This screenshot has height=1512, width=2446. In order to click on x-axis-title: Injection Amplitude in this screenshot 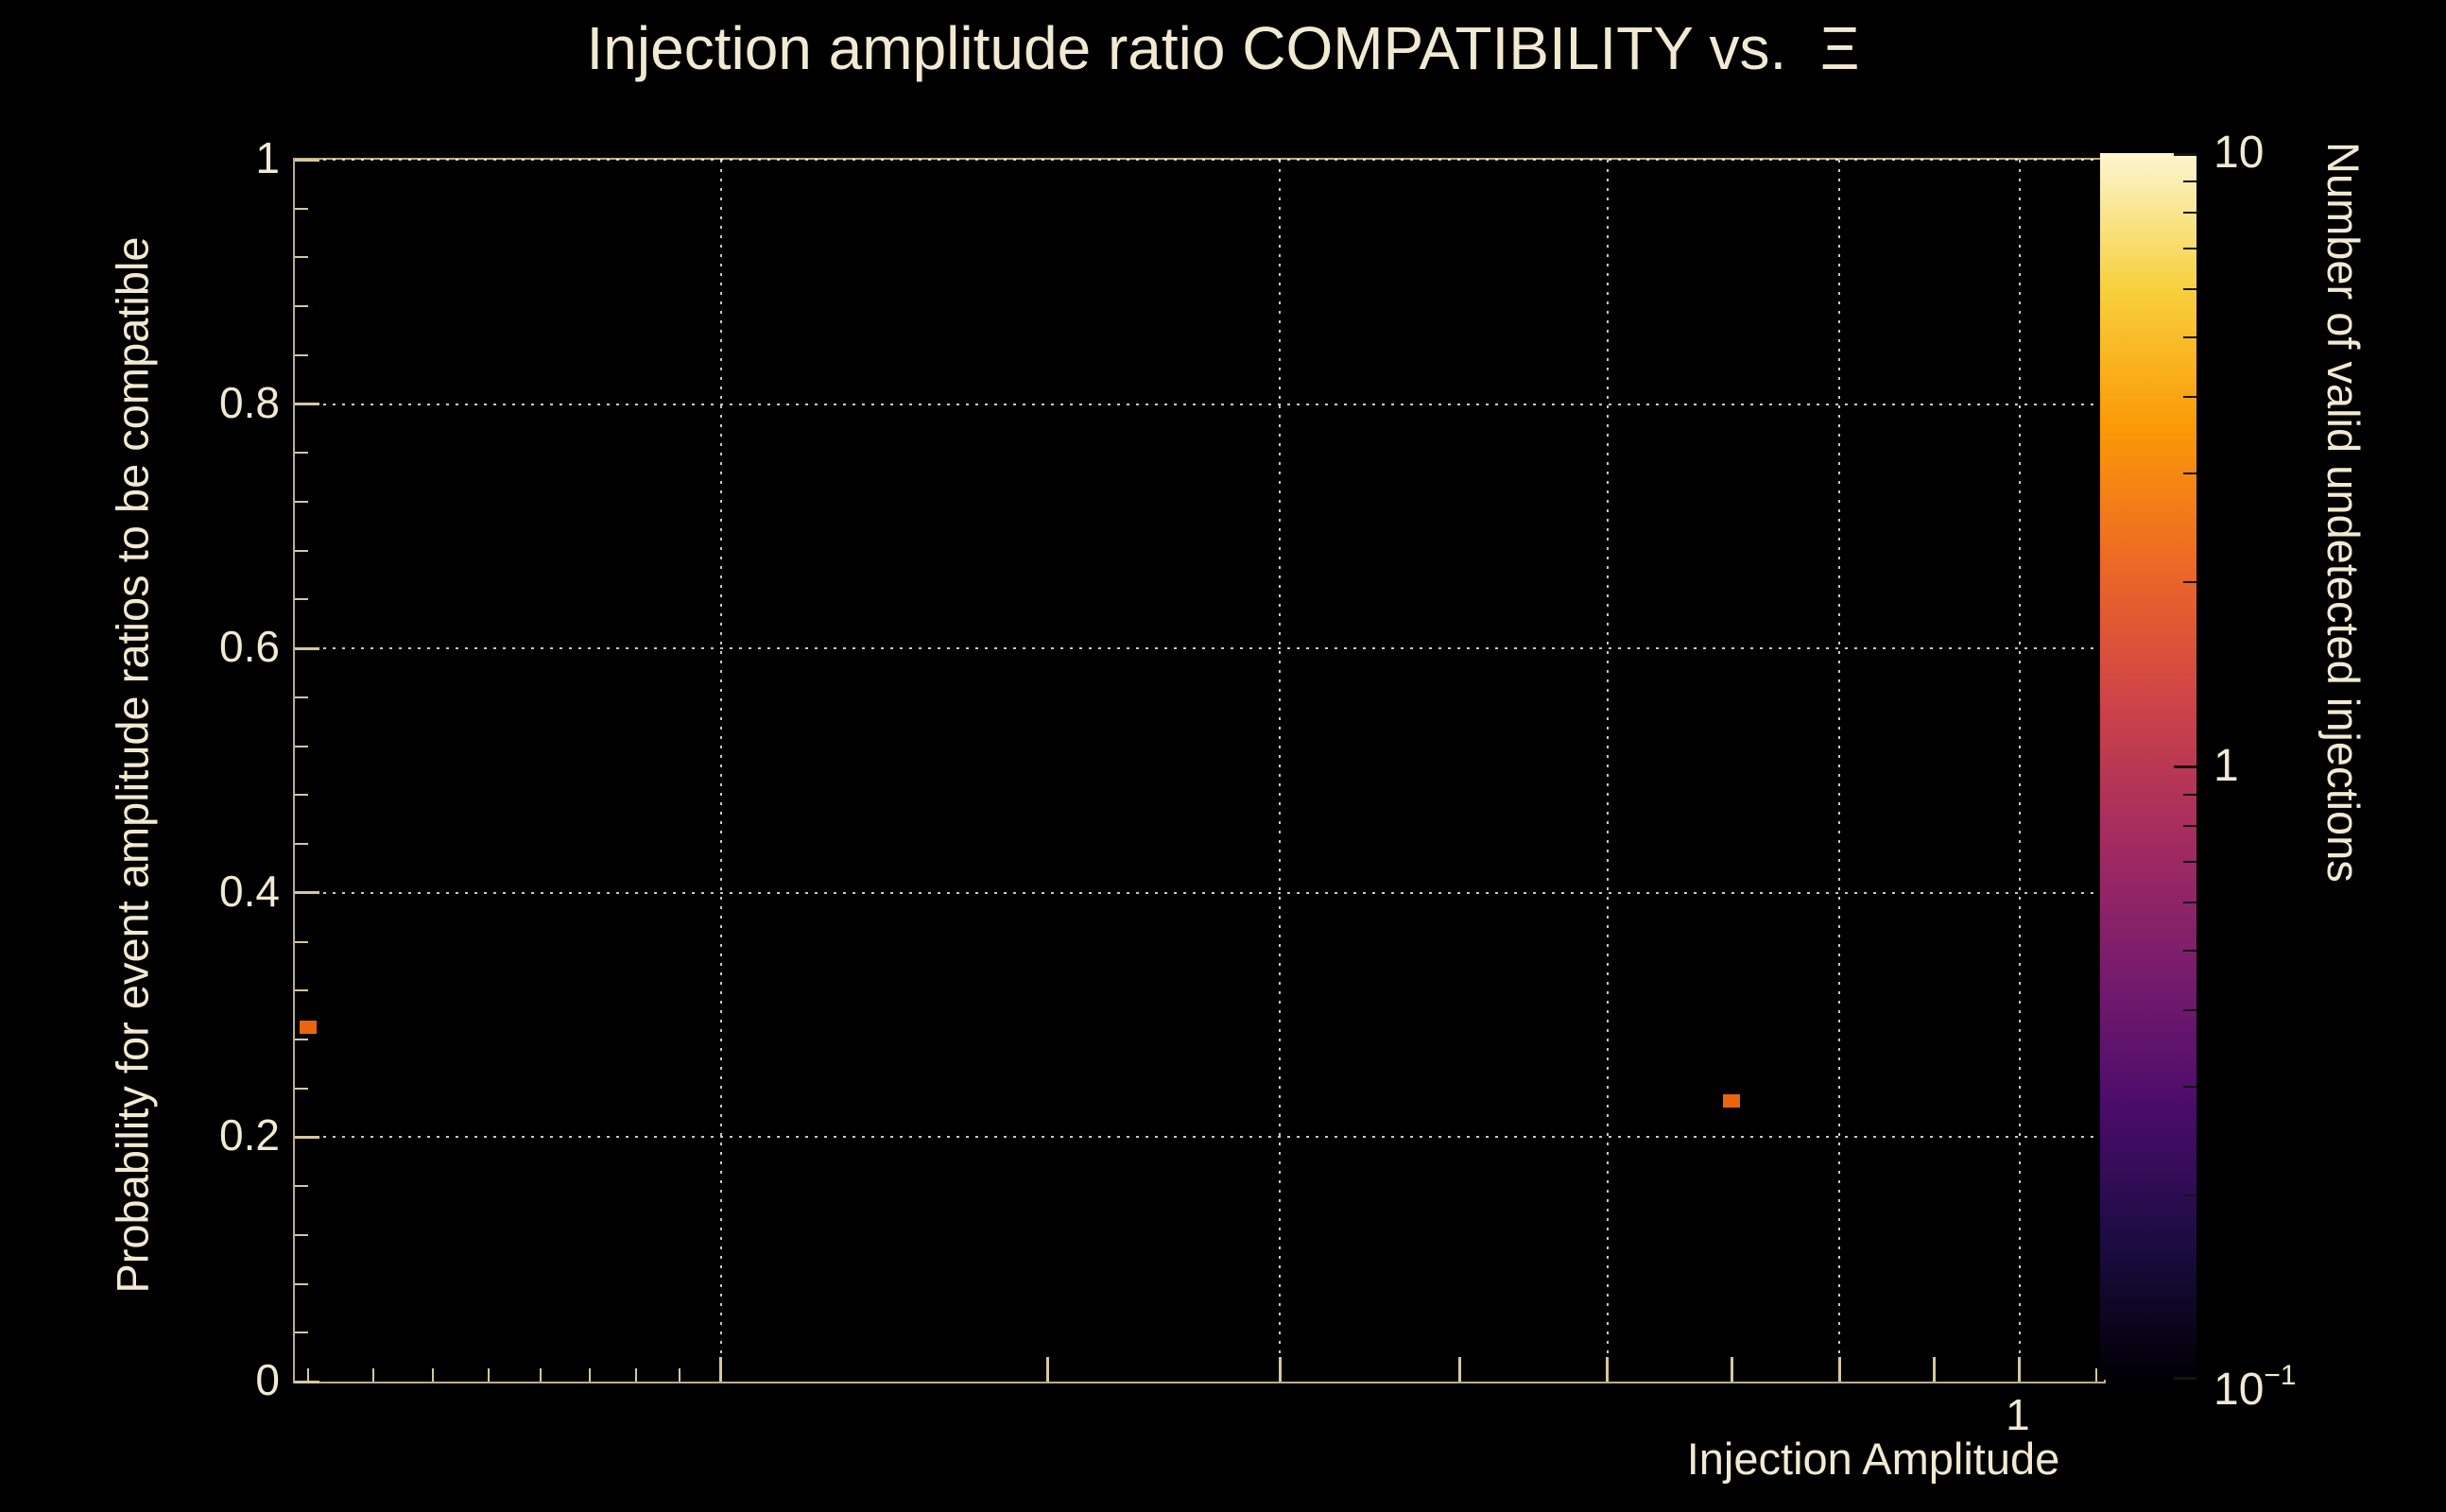, I will do `click(1873, 1459)`.